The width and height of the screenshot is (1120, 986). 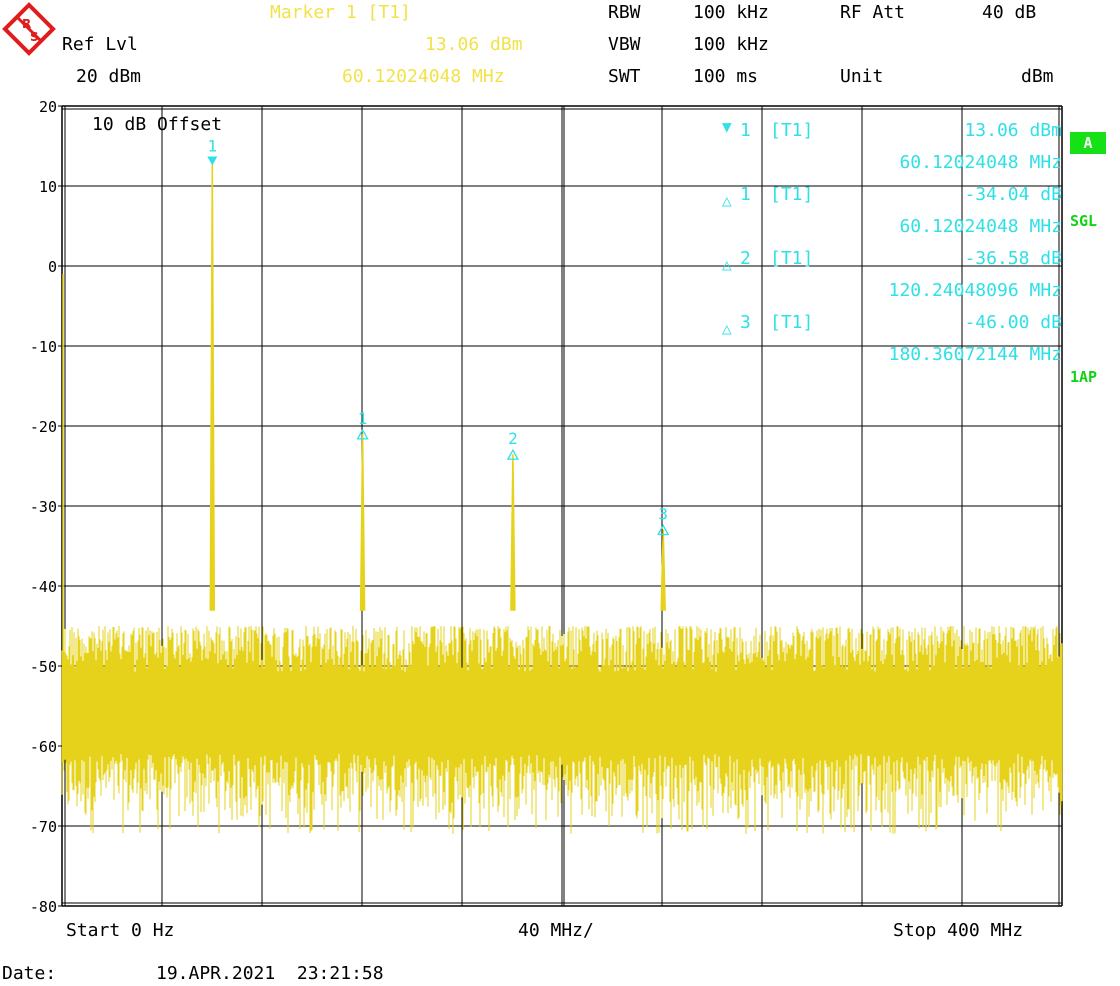 I want to click on sweep-mode-label: SGL, so click(x=1084, y=221).